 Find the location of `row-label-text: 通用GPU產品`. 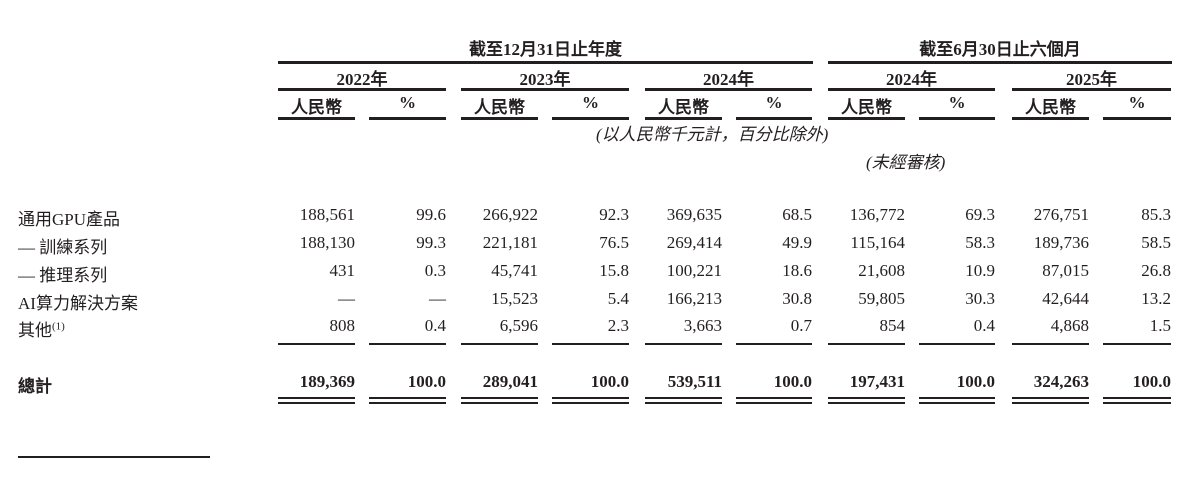

row-label-text: 通用GPU產品 is located at coordinates (69, 219).